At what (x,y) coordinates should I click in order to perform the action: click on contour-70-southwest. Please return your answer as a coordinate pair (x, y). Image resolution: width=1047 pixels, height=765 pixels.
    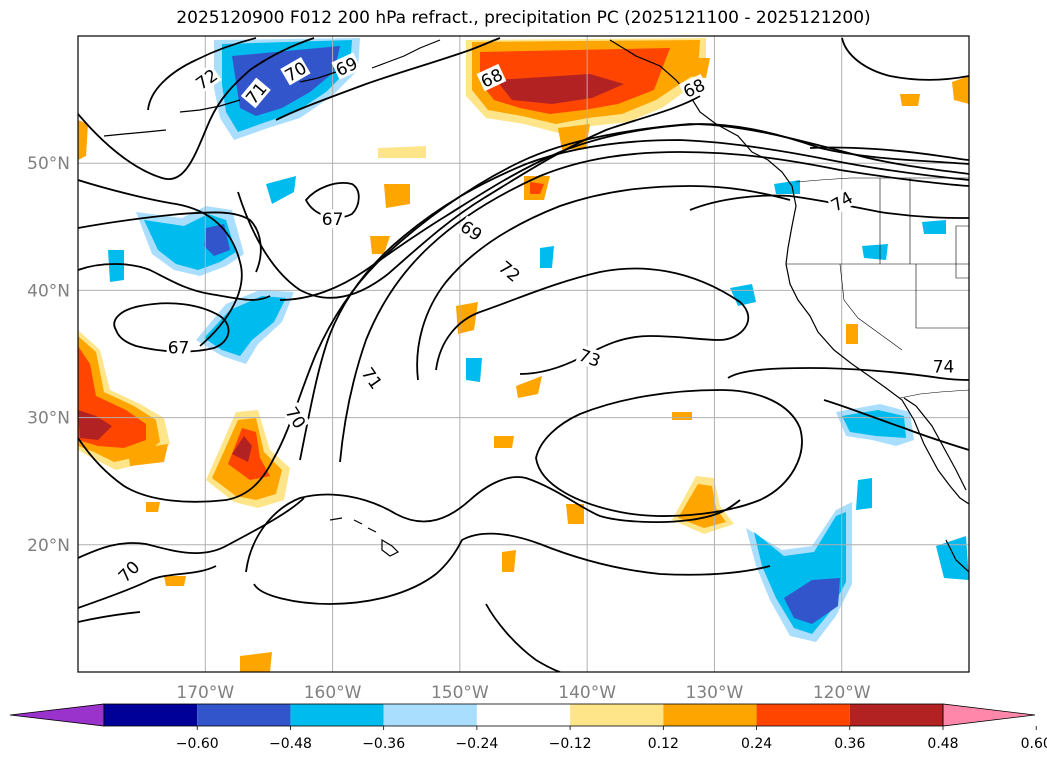
    Looking at the image, I should click on (109, 617).